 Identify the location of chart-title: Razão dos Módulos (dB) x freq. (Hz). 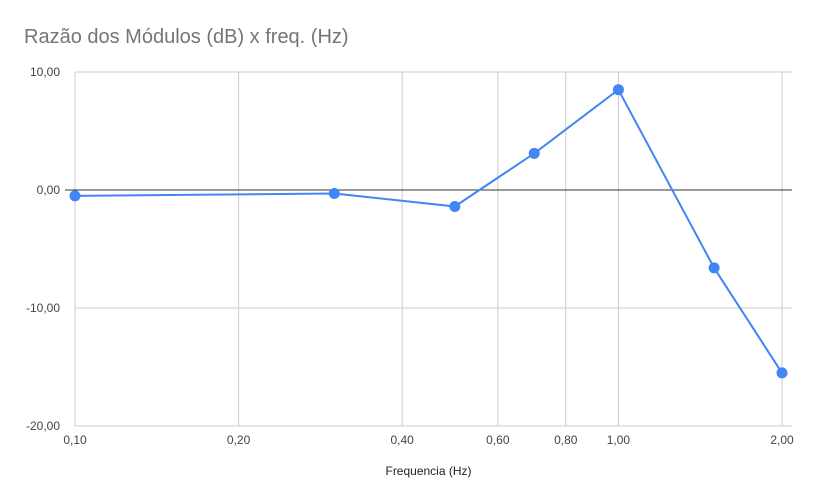
(186, 37).